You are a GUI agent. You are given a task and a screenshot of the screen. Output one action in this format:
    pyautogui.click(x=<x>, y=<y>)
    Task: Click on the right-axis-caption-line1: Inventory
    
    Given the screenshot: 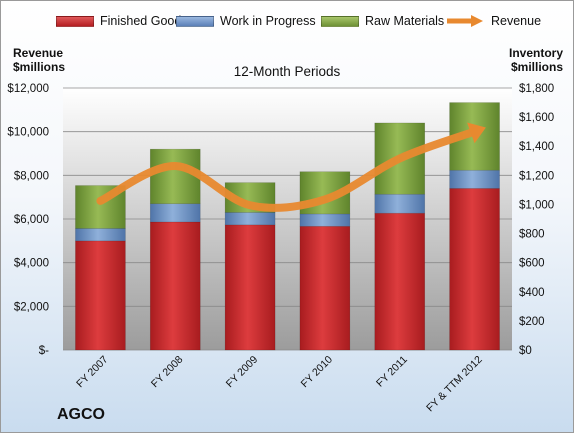 What is the action you would take?
    pyautogui.click(x=535, y=53)
    